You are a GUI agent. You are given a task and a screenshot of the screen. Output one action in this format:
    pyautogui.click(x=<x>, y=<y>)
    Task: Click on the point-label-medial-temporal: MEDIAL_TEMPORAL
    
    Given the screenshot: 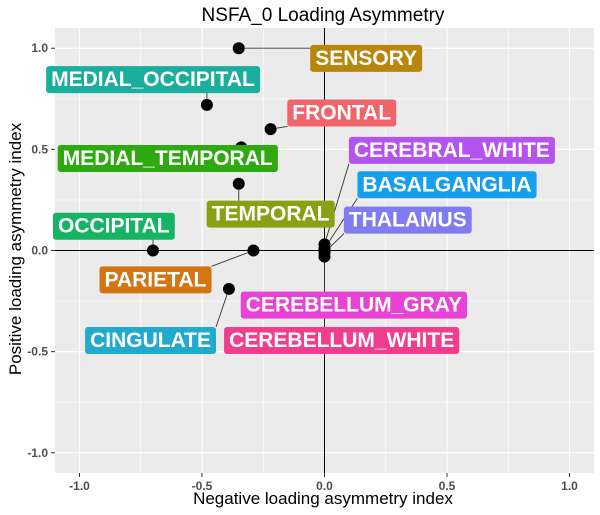 What is the action you would take?
    pyautogui.click(x=167, y=158)
    